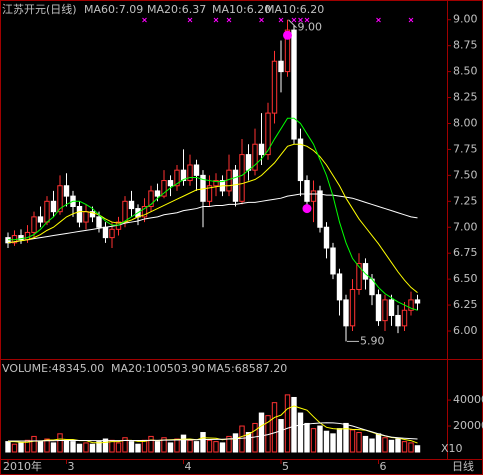  Describe the element at coordinates (22, 466) in the screenshot. I see `x-tick-label: 2010年` at that location.